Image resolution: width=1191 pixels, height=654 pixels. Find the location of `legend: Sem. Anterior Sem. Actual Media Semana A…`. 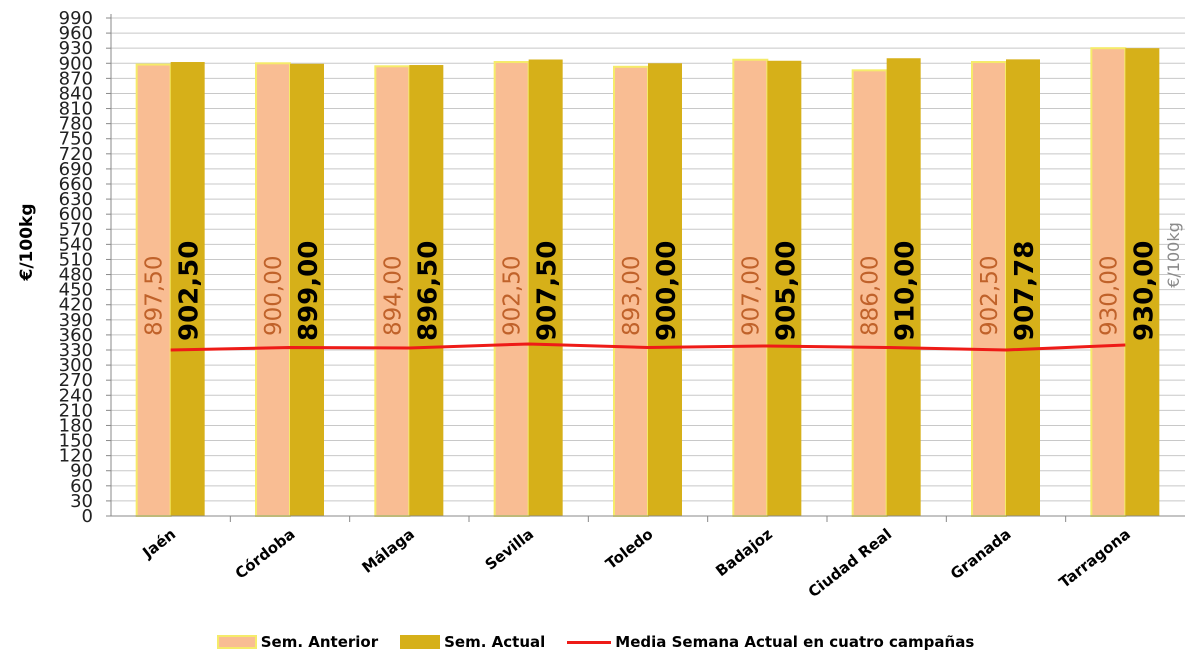

legend: Sem. Anterior Sem. Actual Media Semana A… is located at coordinates (595, 642).